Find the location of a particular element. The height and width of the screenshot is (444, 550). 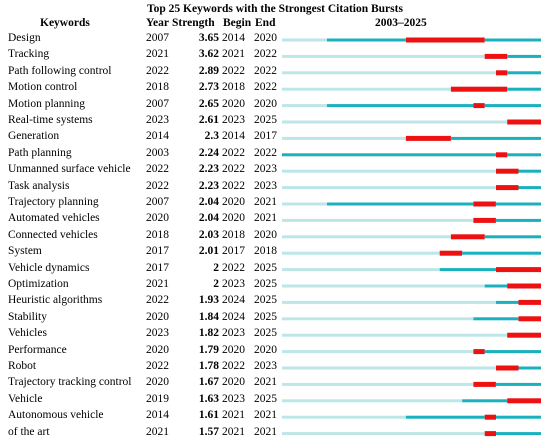

keyword-cell: Motion control is located at coordinates (43, 87).